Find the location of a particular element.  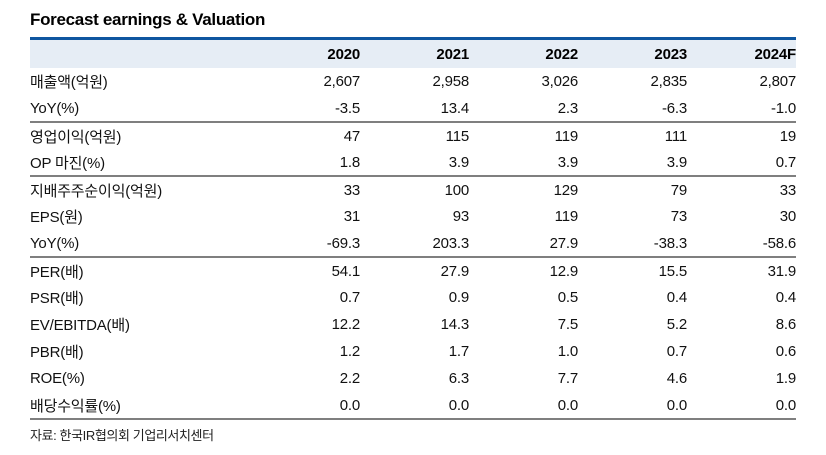

value-cell: 4.6 is located at coordinates (676, 378).